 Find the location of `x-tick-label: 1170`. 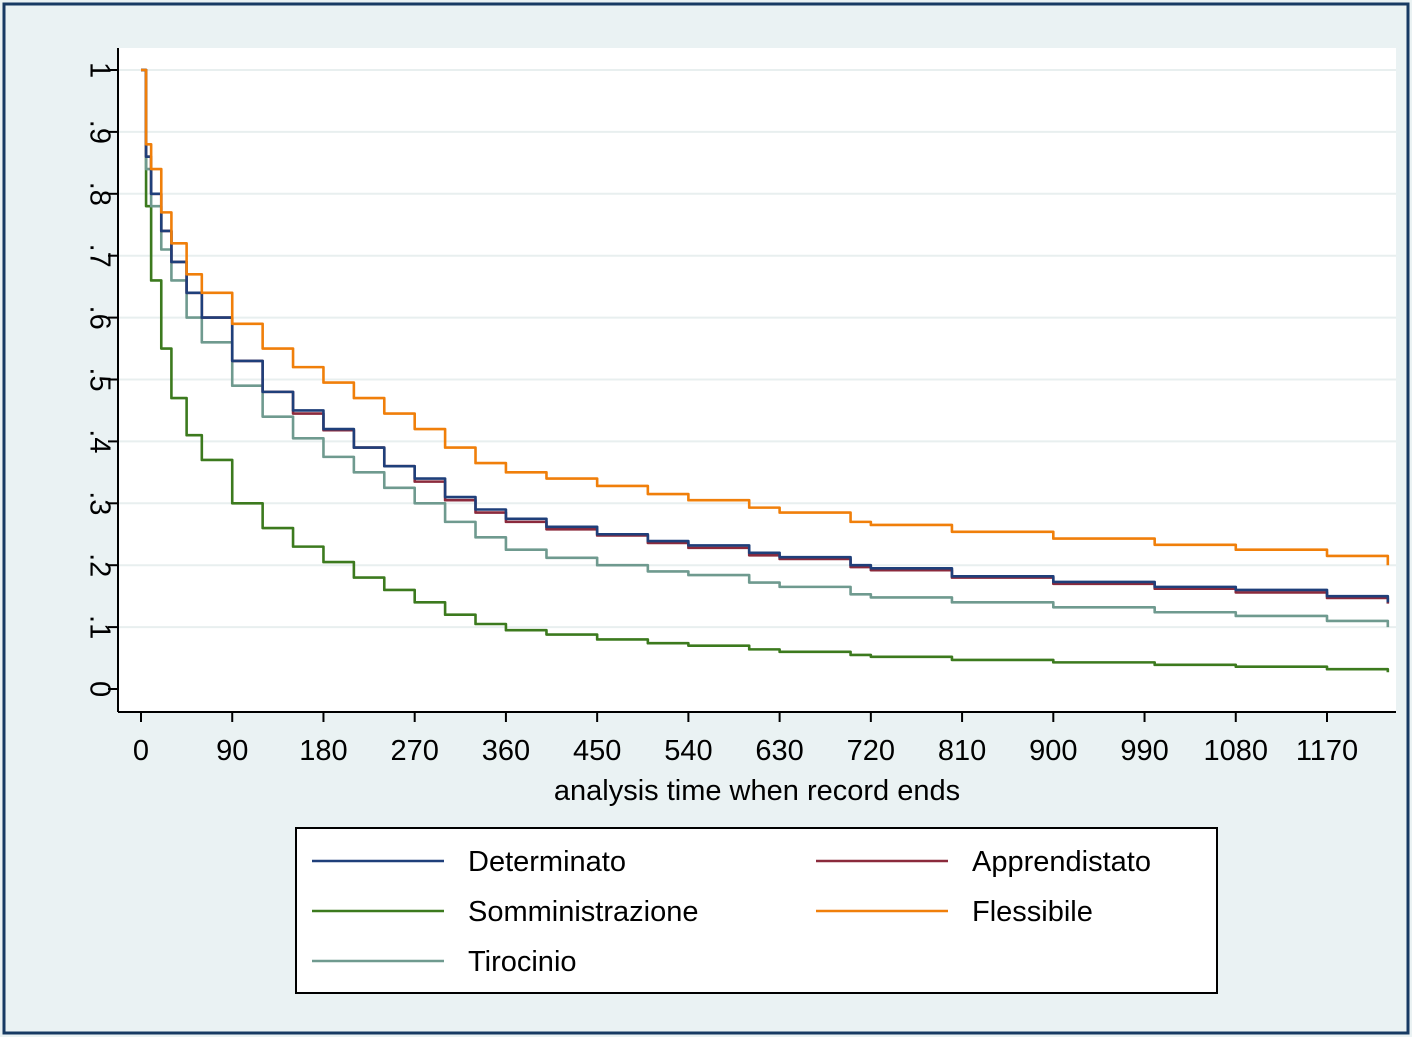

x-tick-label: 1170 is located at coordinates (1327, 751).